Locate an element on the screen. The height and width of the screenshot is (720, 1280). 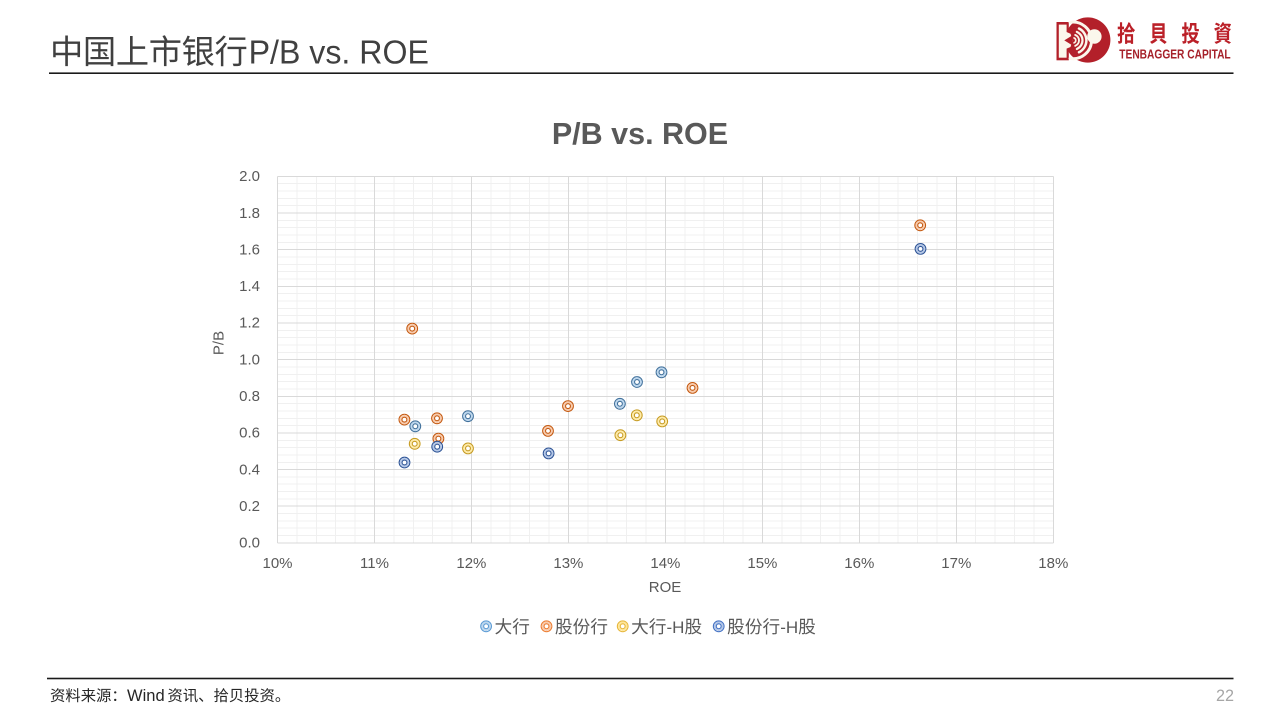
svg-text: 0.0 is located at coordinates (249, 543).